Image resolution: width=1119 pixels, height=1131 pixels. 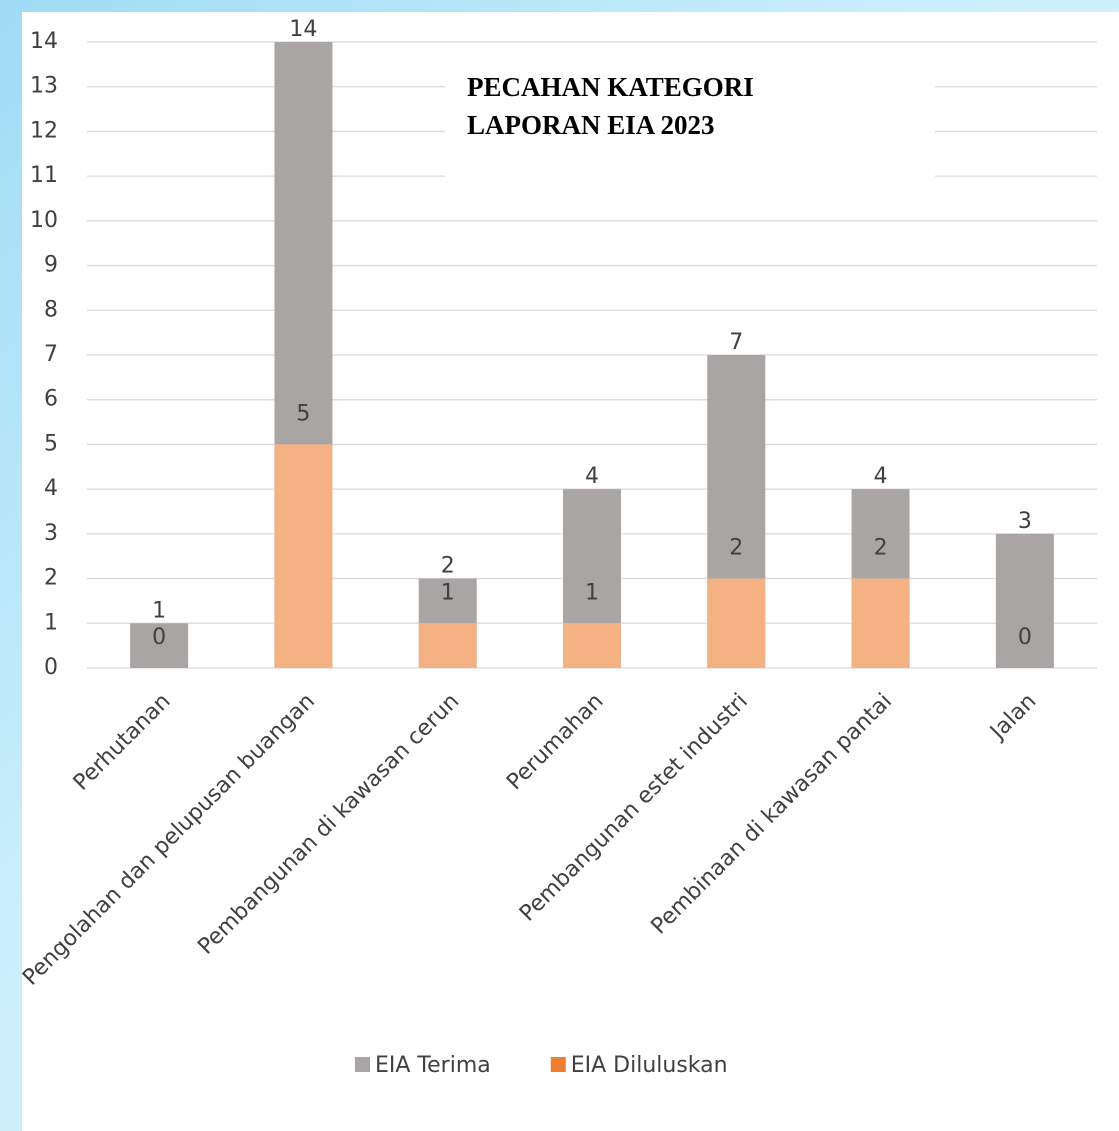 What do you see at coordinates (51, 578) in the screenshot?
I see `y-tick-label: 2` at bounding box center [51, 578].